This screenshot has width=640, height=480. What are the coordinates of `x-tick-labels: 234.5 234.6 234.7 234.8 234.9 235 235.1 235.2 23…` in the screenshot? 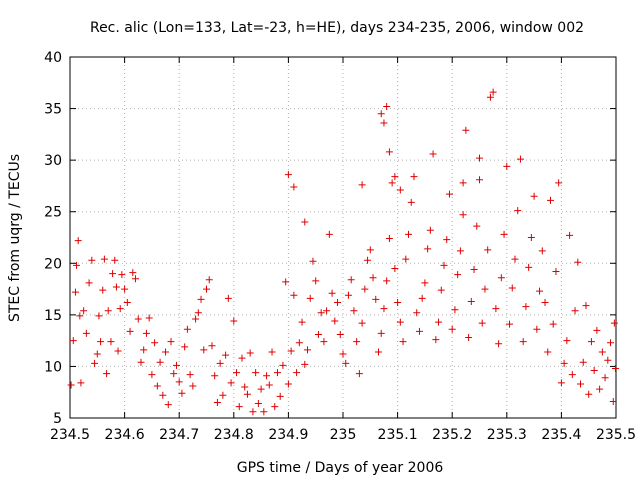 It's located at (343, 435).